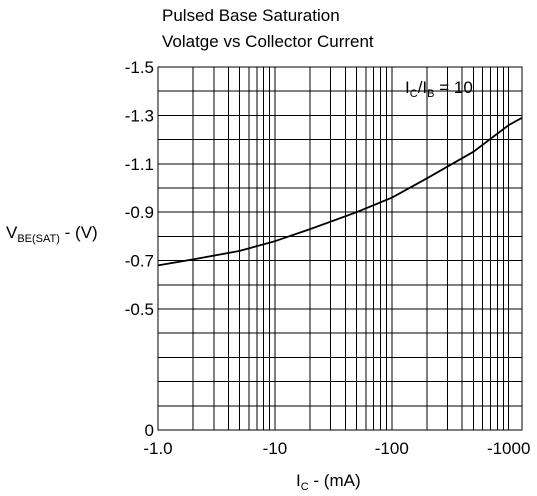 Image resolution: width=537 pixels, height=496 pixels. Describe the element at coordinates (251, 15) in the screenshot. I see `chart-title-line-1: Pulsed Base Saturation` at that location.